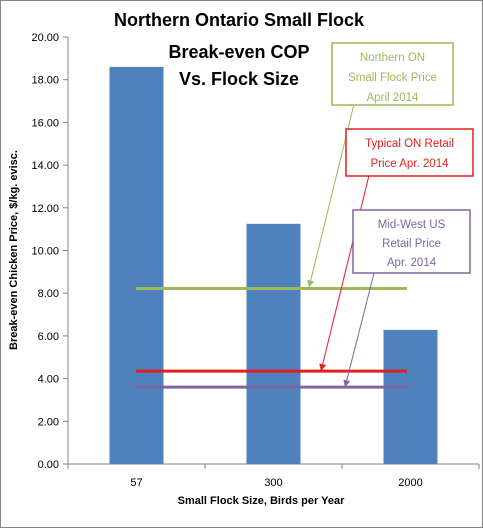 The height and width of the screenshot is (529, 483). Describe the element at coordinates (412, 225) in the screenshot. I see `callout-text-3: Mid-West US` at that location.